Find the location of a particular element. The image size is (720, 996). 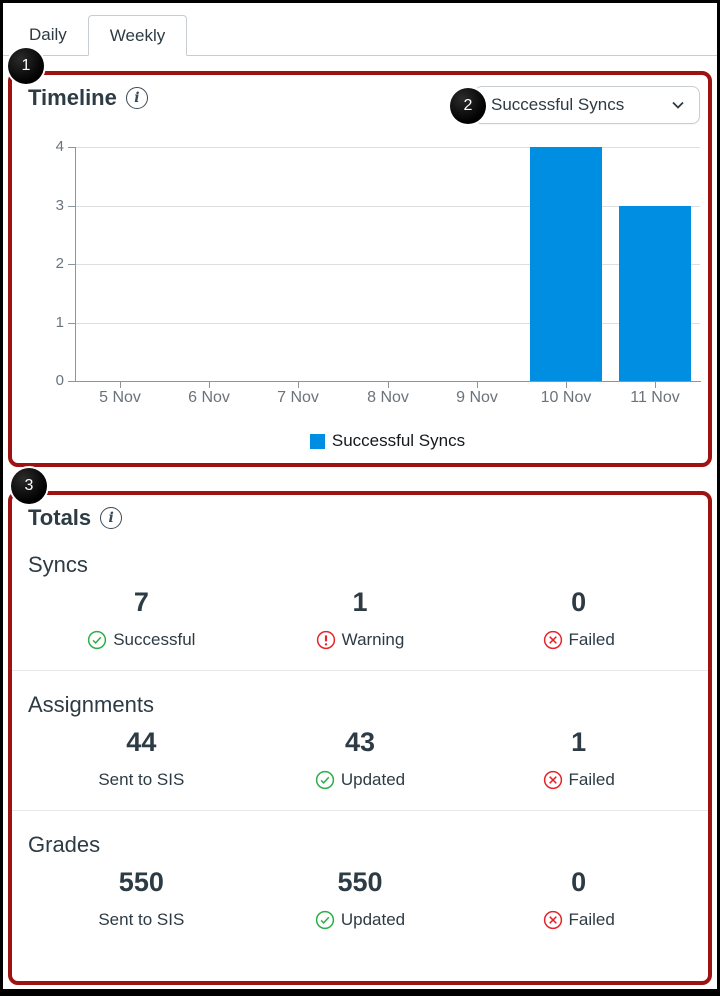

totals-title-text: Totals is located at coordinates (60, 517).